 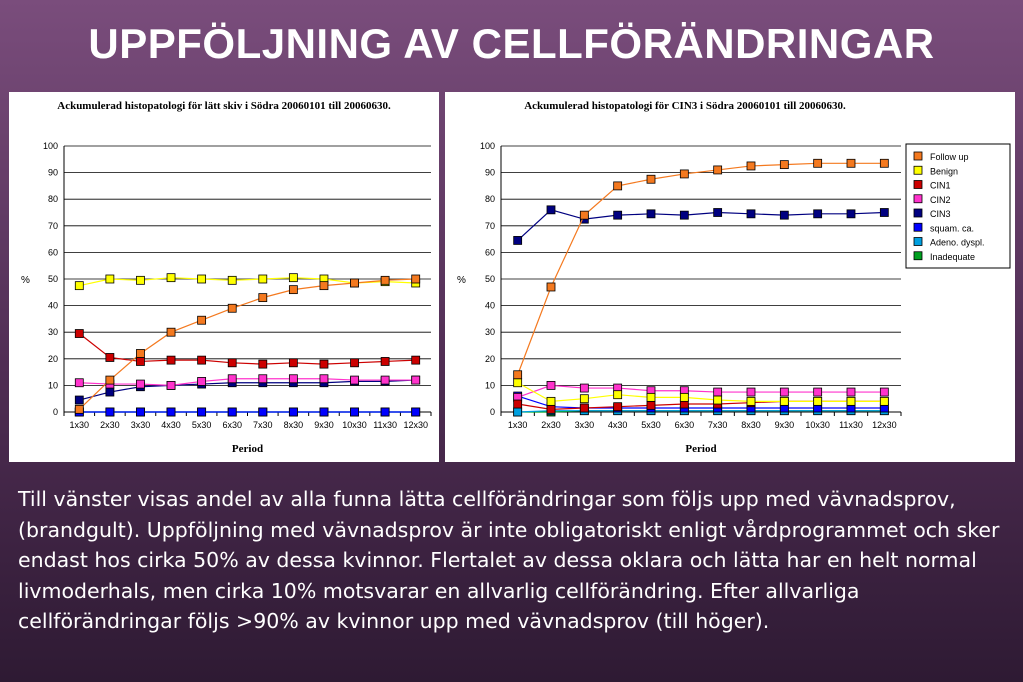 What do you see at coordinates (957, 243) in the screenshot?
I see `legend-label: Adeno. dyspl.` at bounding box center [957, 243].